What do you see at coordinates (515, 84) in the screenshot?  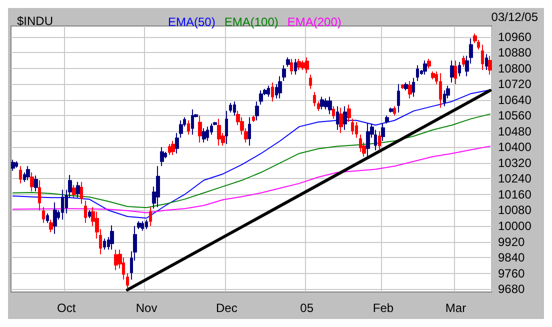 I see `y-tick-label: 10720` at bounding box center [515, 84].